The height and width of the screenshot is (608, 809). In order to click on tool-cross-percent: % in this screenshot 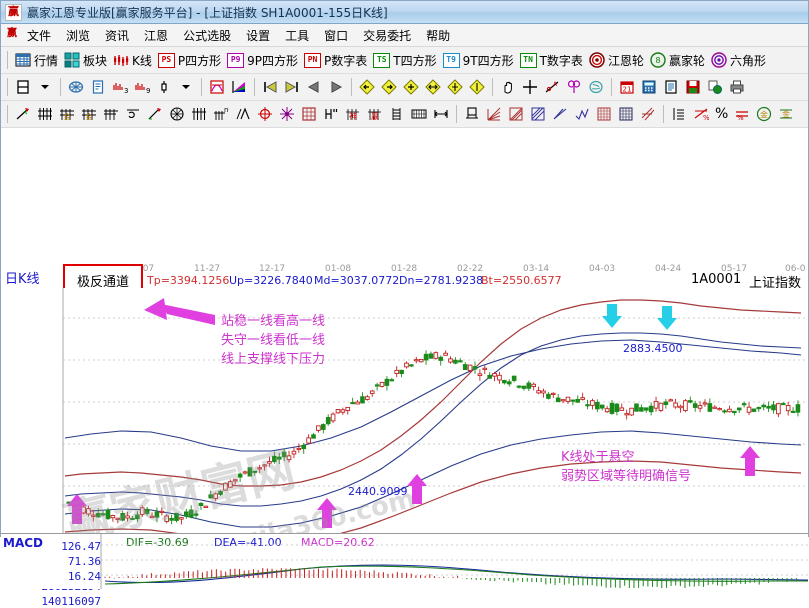, I will do `click(701, 114)`.